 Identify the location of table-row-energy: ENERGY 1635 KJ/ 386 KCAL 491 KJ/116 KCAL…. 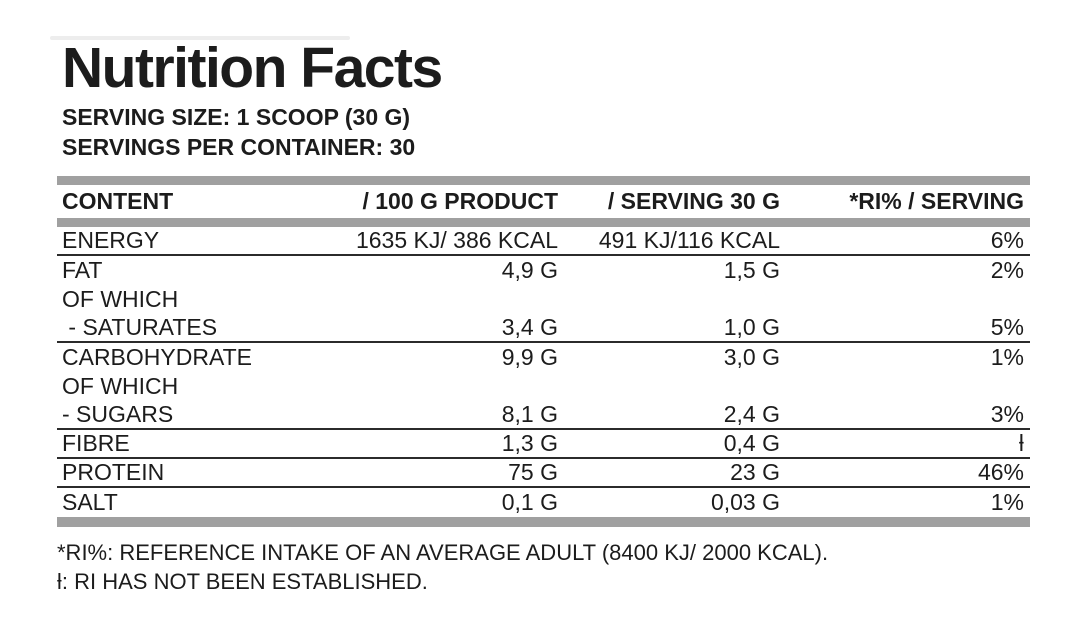
(543, 241).